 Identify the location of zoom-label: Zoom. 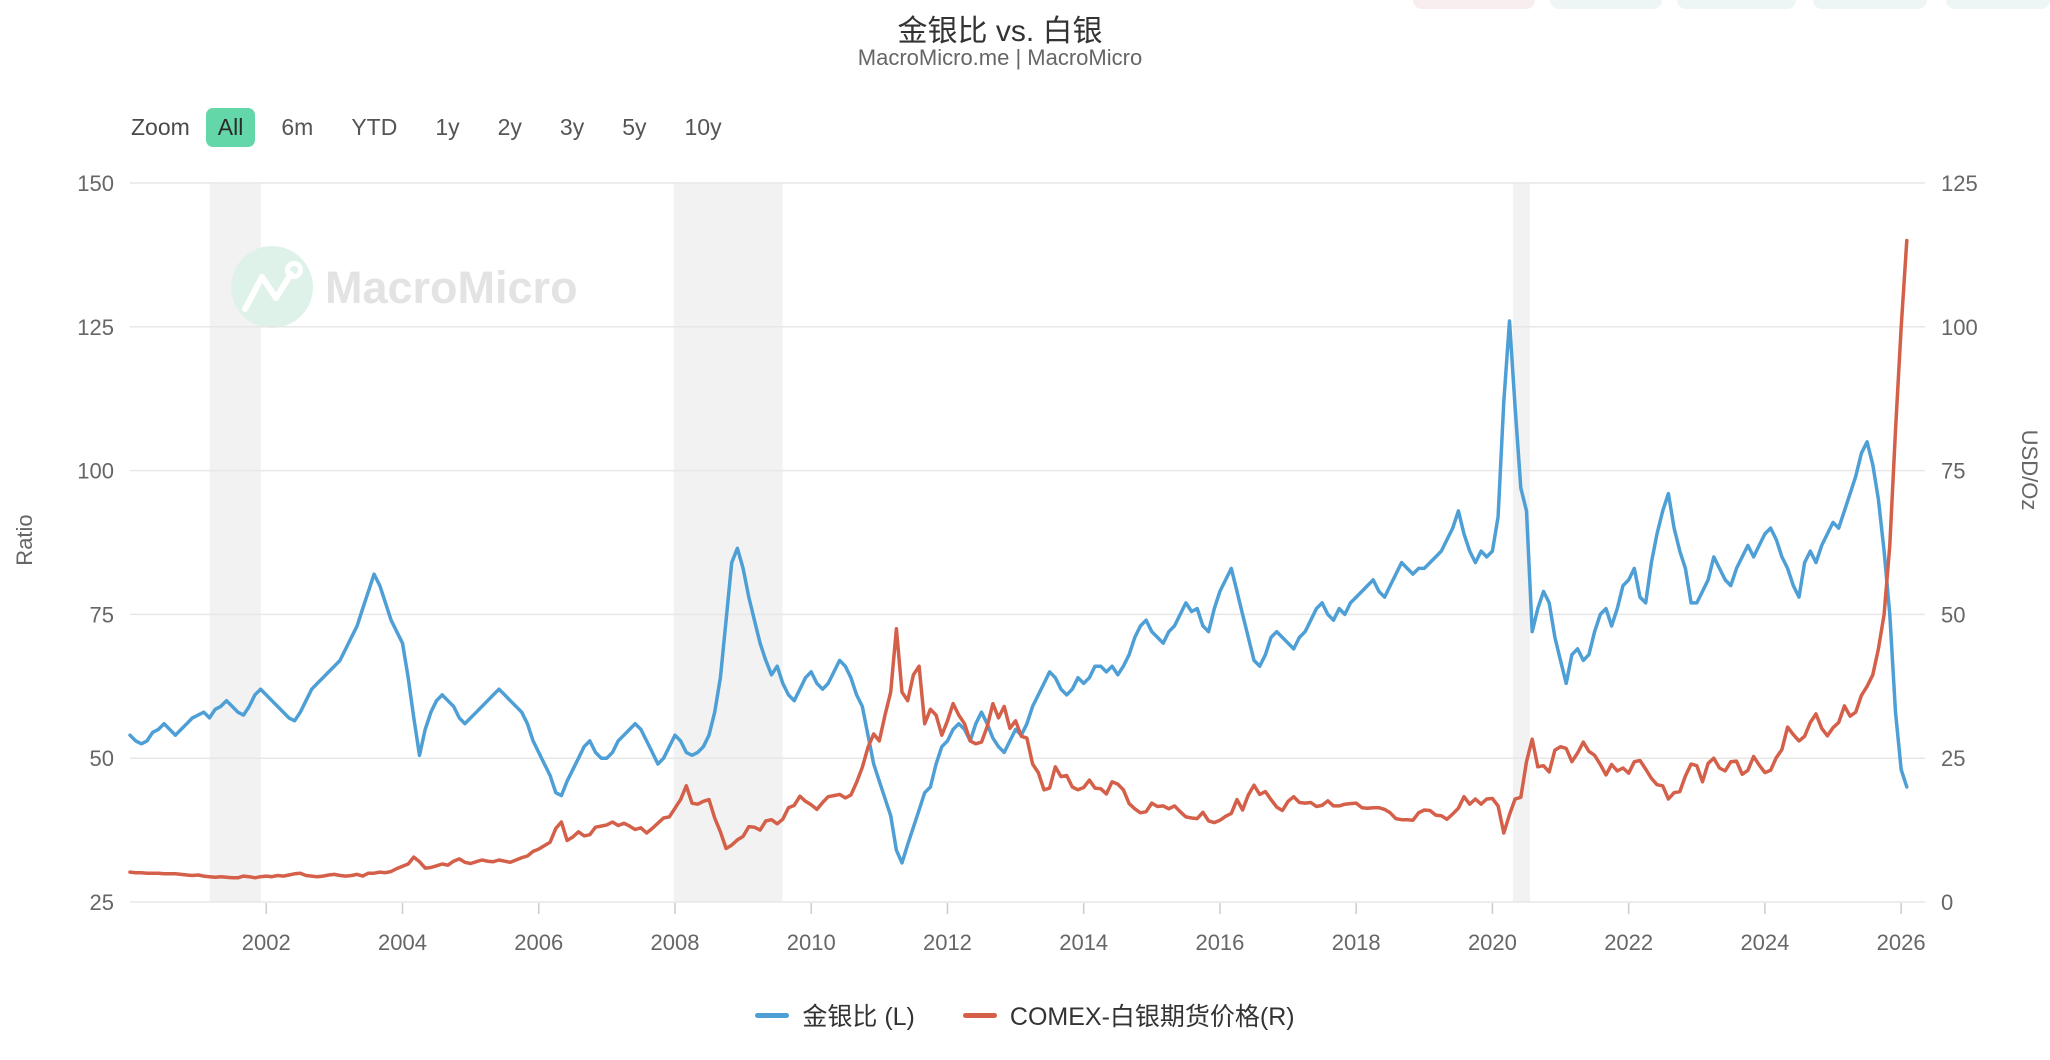
(160, 127).